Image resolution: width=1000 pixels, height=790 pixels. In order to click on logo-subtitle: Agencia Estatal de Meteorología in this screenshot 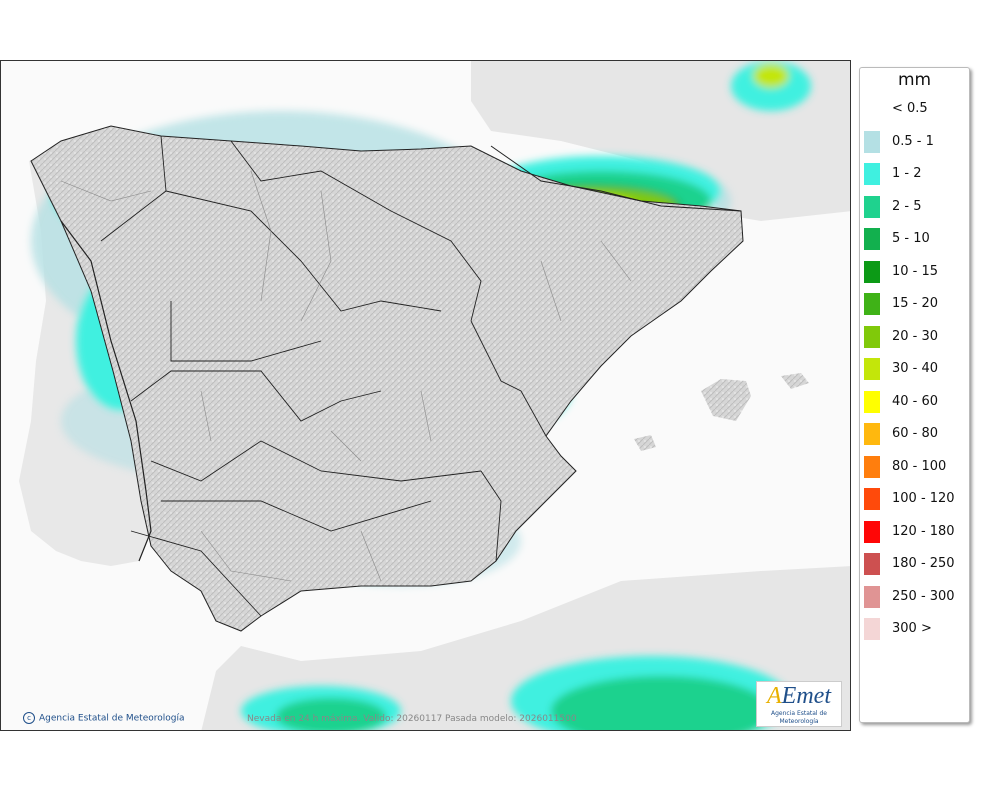, I will do `click(798, 717)`.